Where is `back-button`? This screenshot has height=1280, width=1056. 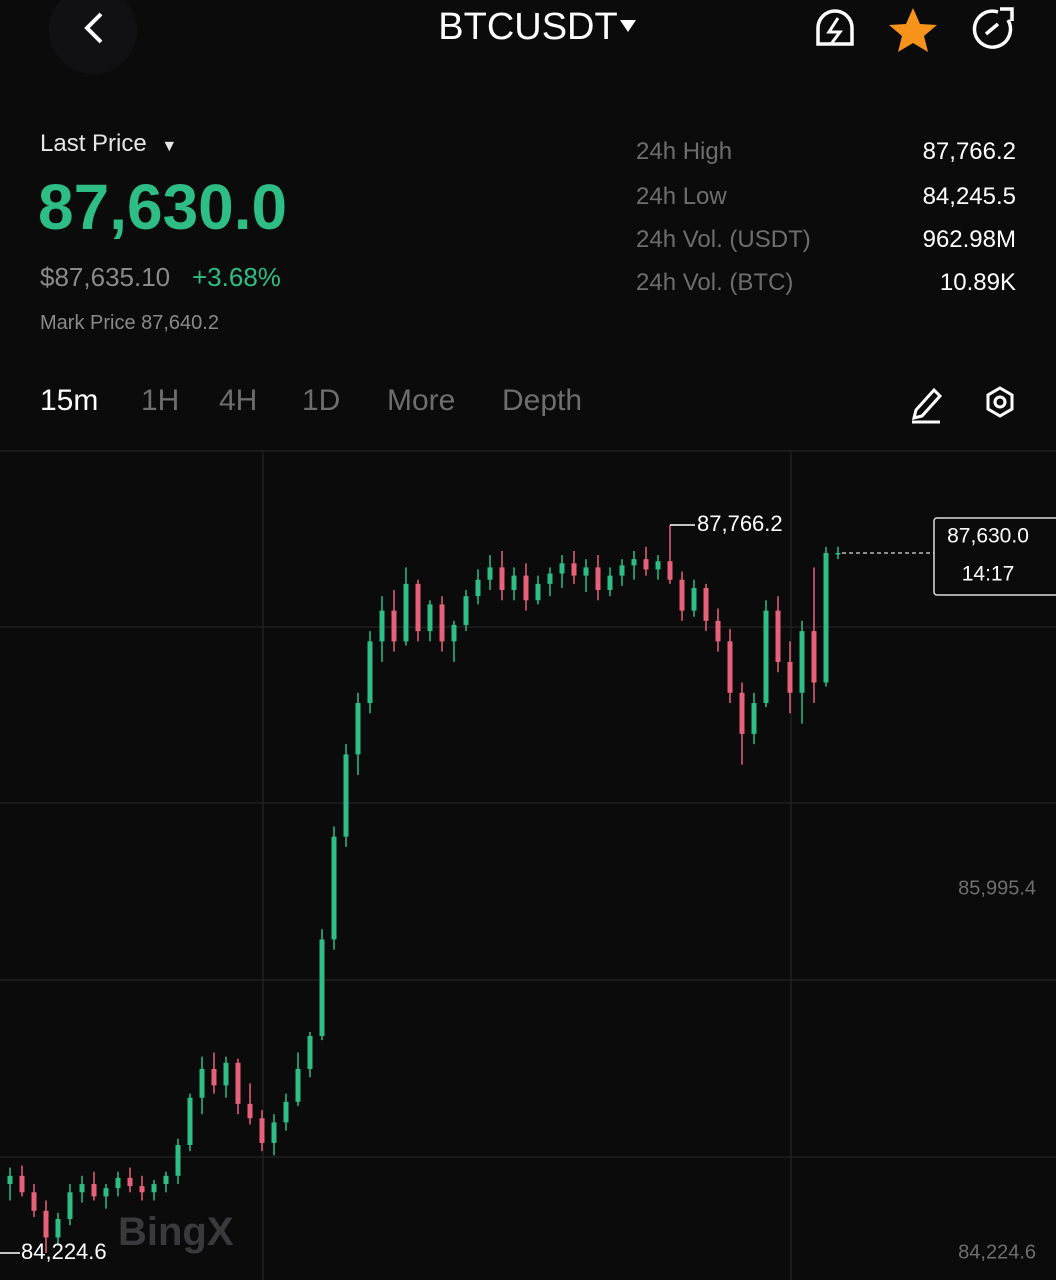 back-button is located at coordinates (93, 37).